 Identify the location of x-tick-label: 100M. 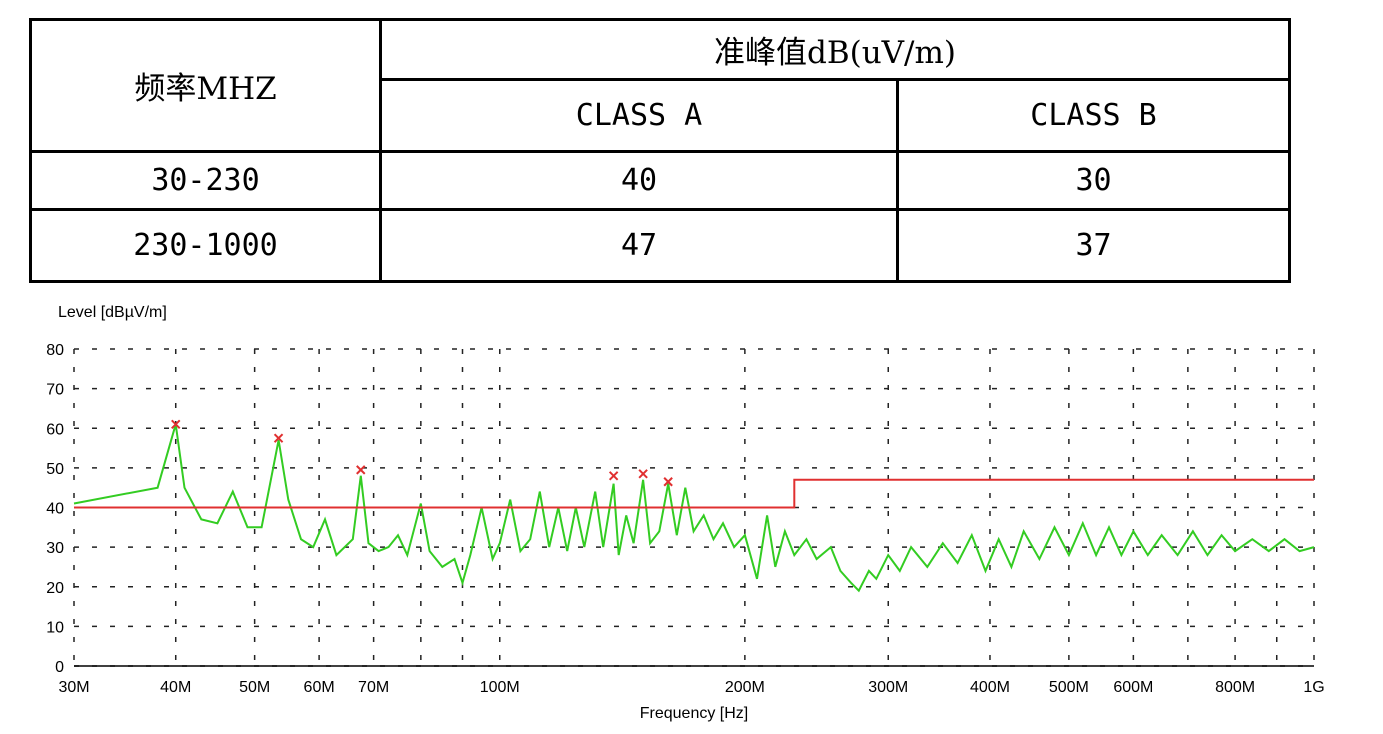
(500, 687).